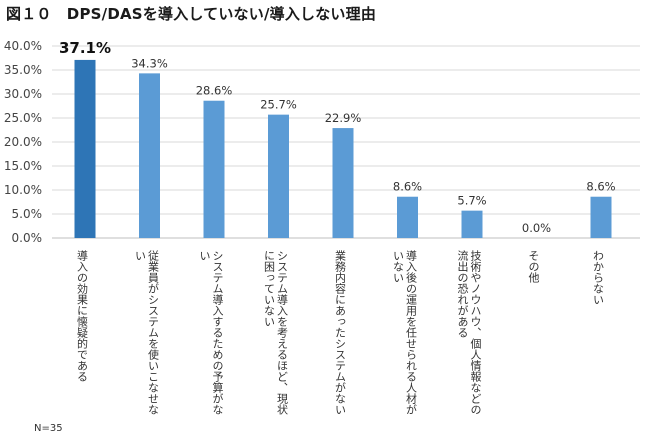  What do you see at coordinates (598, 277) in the screenshot?
I see `x-category-label: わからない` at bounding box center [598, 277].